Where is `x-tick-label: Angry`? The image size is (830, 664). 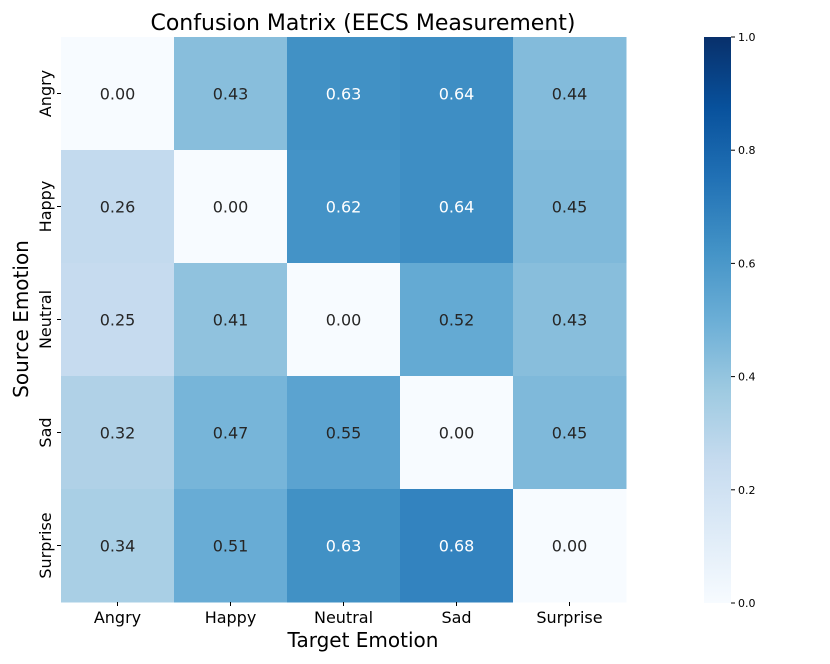 x-tick-label: Angry is located at coordinates (117, 617).